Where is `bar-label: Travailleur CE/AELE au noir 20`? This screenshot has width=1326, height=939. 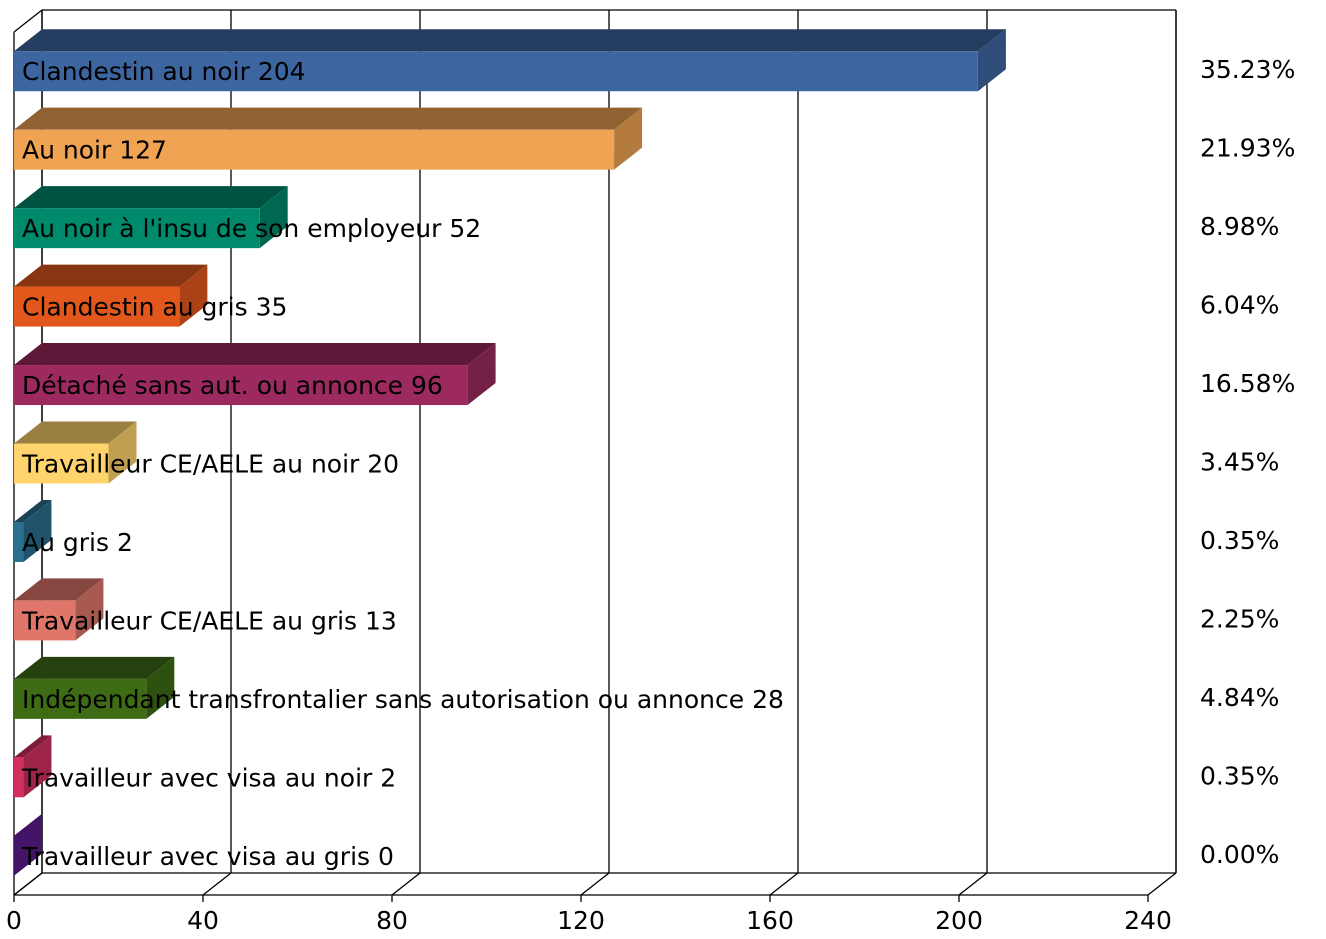
bar-label: Travailleur CE/AELE au noir 20 is located at coordinates (210, 464).